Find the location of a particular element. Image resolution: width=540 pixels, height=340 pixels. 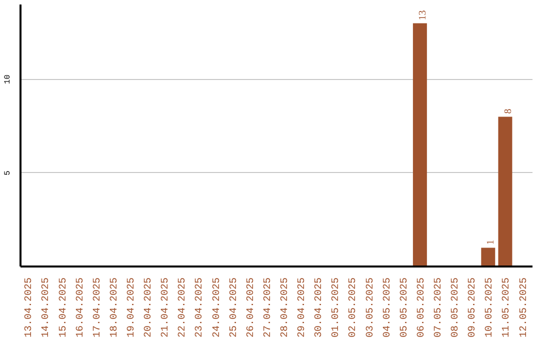

x-tick-label: 11.05.2025 is located at coordinates (507, 307).